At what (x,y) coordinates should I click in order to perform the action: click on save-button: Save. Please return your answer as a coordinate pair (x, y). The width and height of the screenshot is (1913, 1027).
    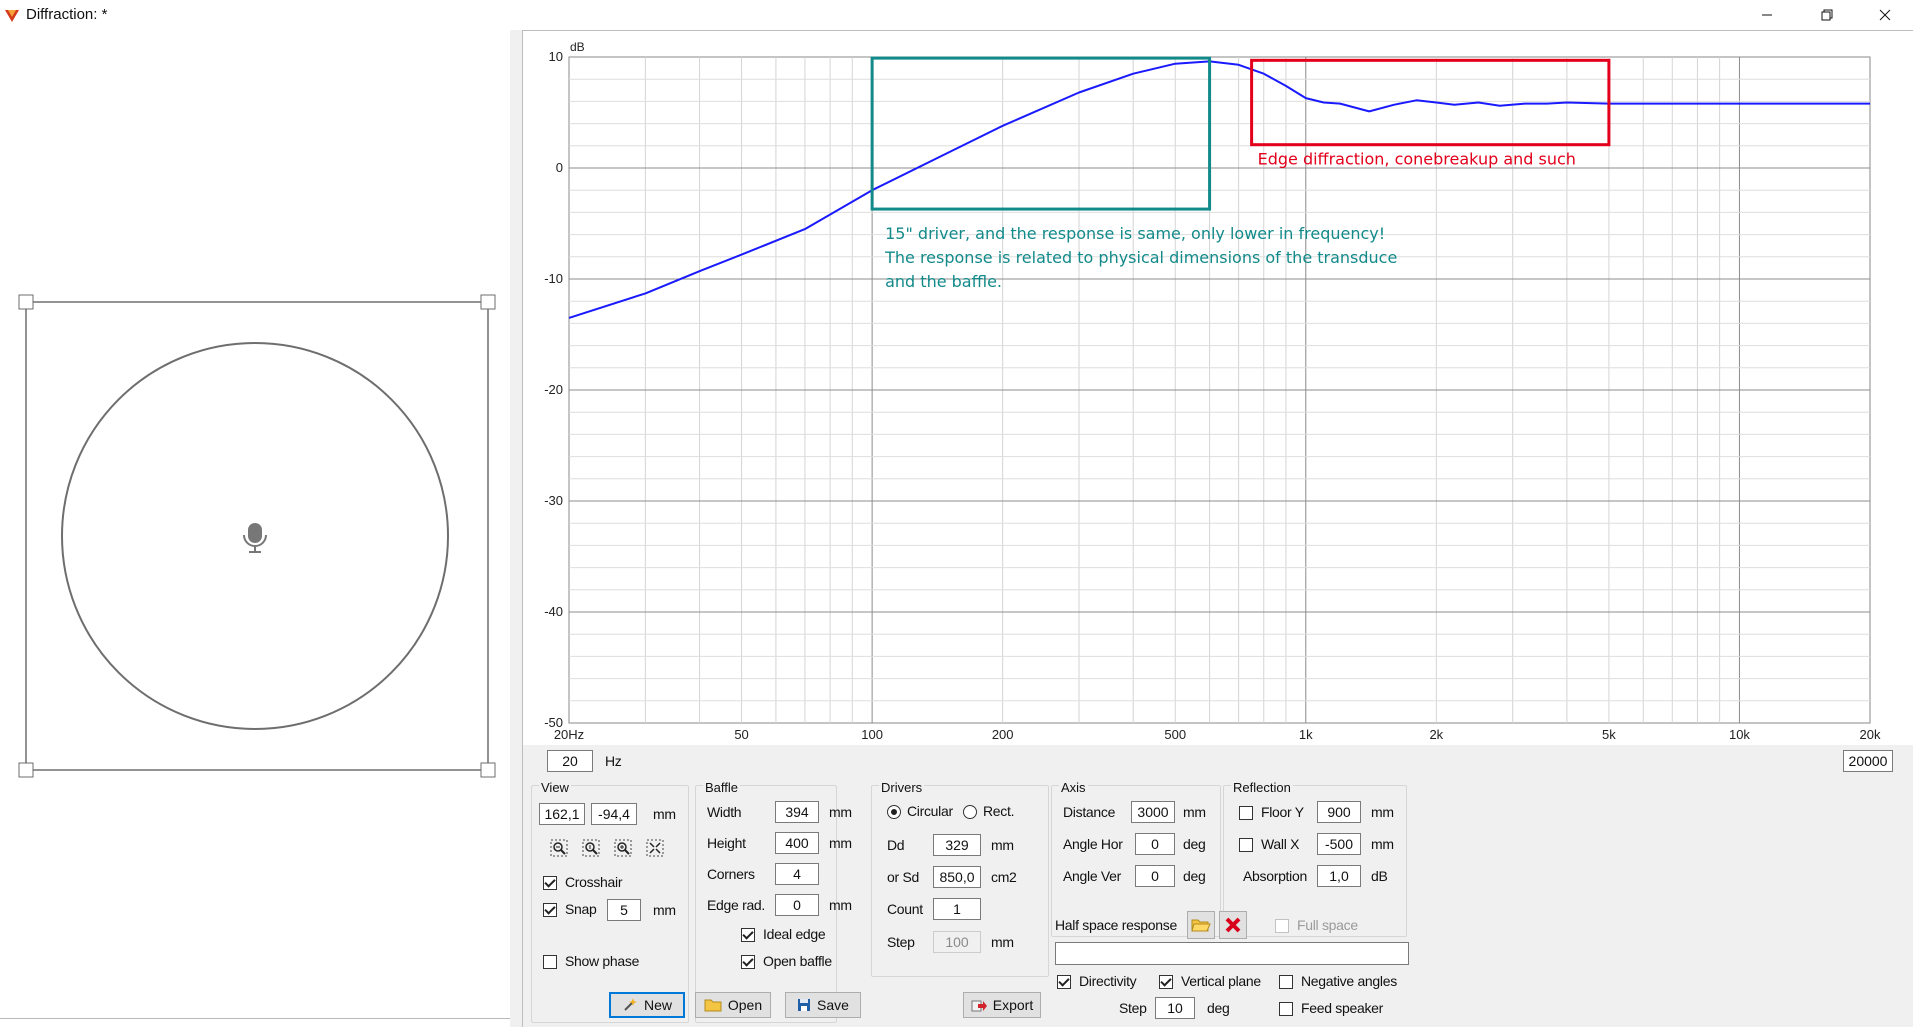
    Looking at the image, I should click on (823, 1005).